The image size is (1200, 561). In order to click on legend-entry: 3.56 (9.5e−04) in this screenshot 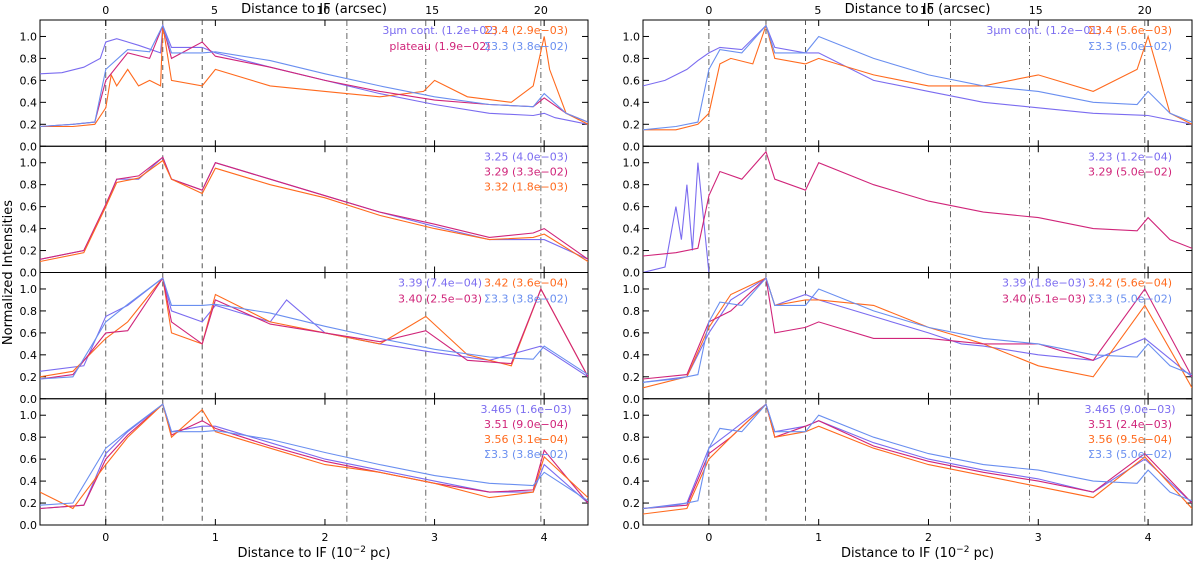, I will do `click(1130, 439)`.